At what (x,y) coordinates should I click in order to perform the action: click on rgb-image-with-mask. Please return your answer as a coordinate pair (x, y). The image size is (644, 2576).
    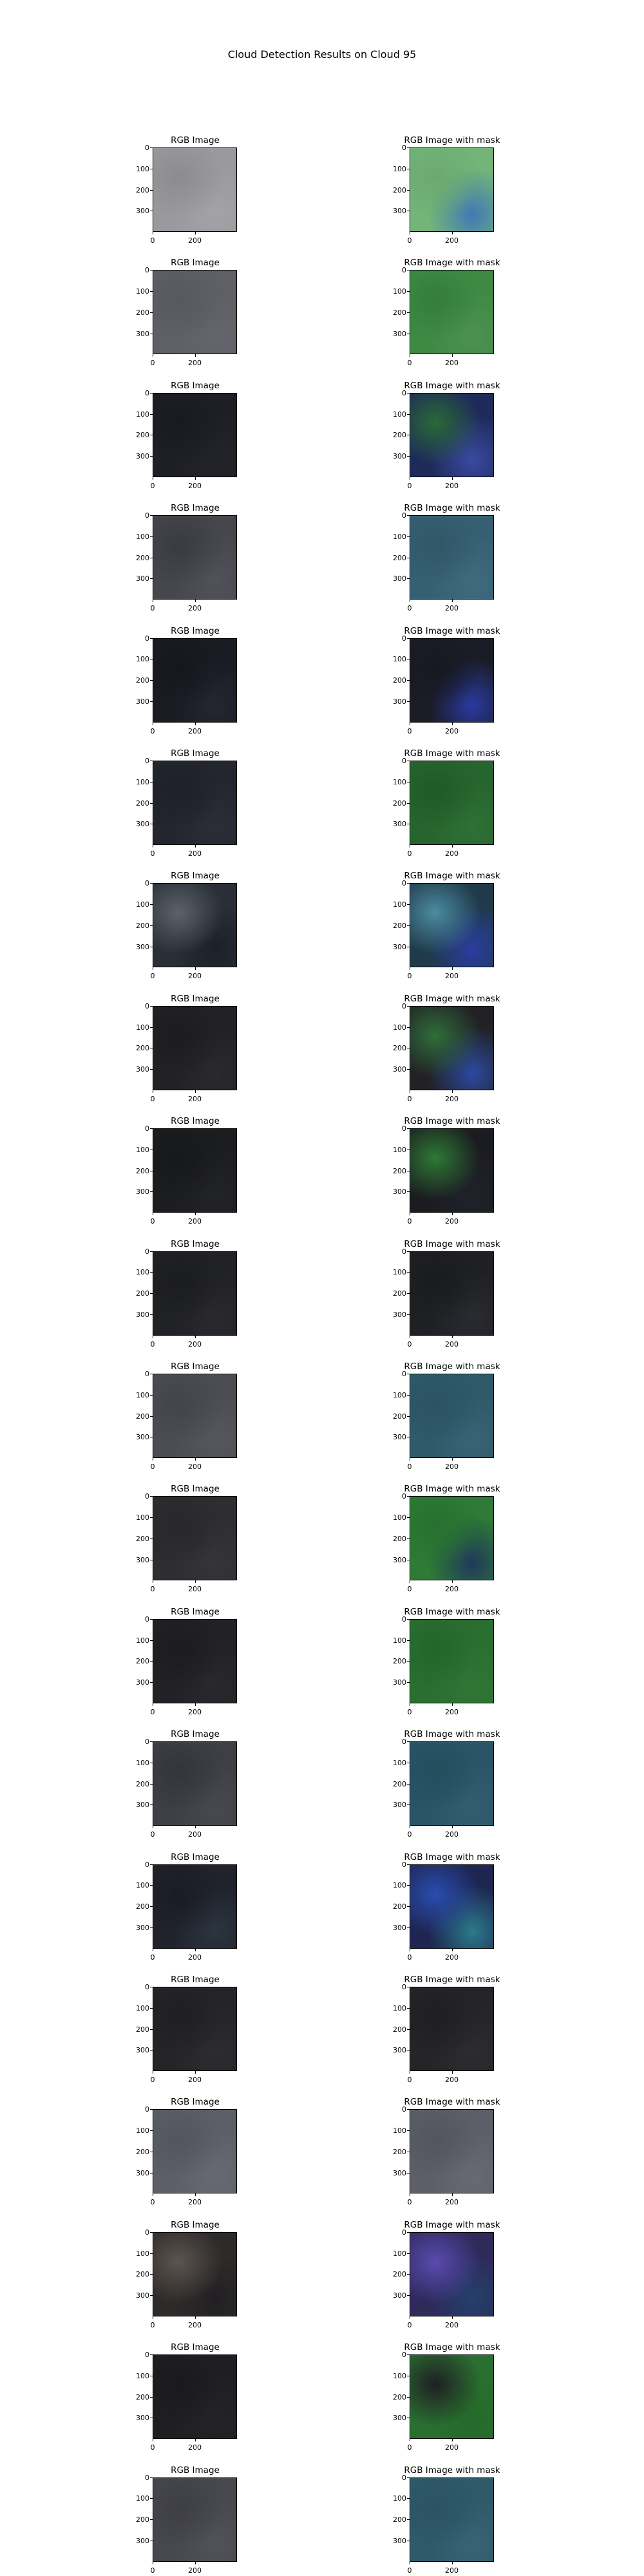
    Looking at the image, I should click on (452, 312).